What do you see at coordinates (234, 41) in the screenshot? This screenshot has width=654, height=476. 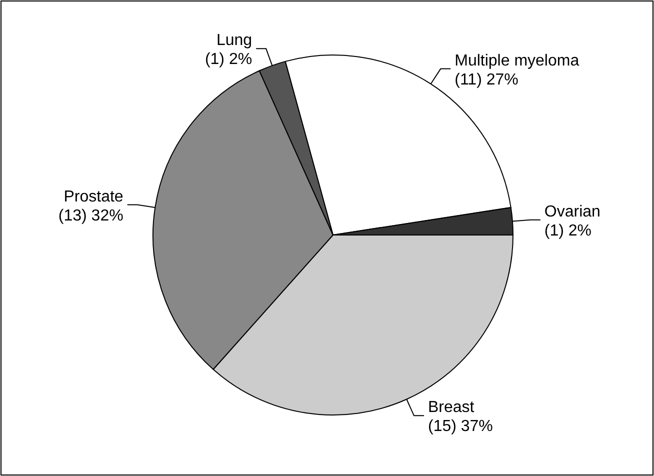 I see `slice-label: Lung` at bounding box center [234, 41].